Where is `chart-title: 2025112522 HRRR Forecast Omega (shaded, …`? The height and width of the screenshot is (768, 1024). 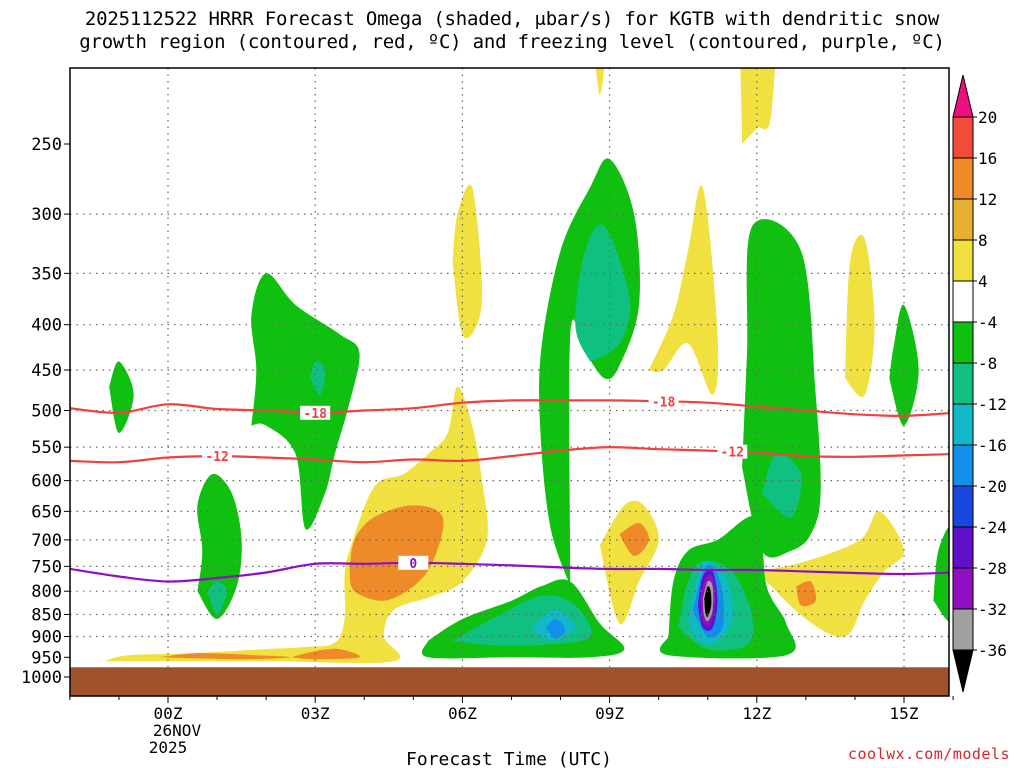
chart-title: 2025112522 HRRR Forecast Omega (shaded, … is located at coordinates (512, 31).